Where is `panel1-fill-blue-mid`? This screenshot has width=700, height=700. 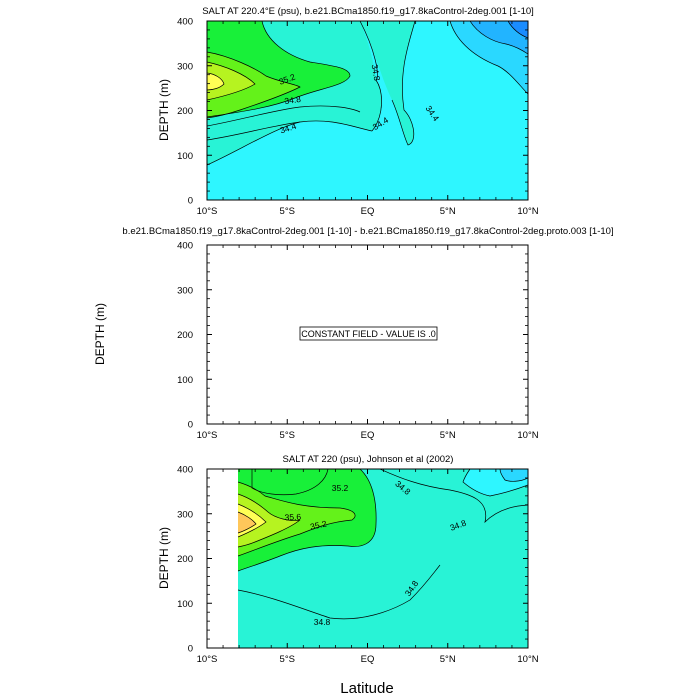
panel1-fill-blue-mid is located at coordinates (499, 37).